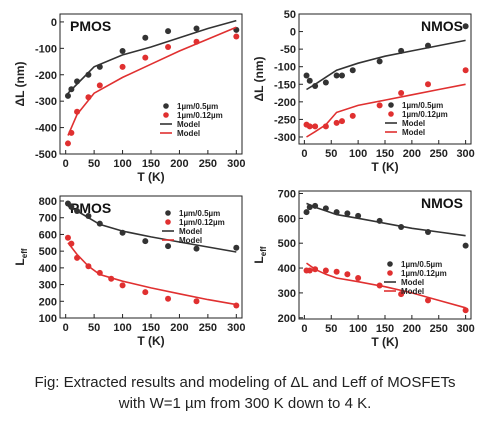  What do you see at coordinates (54, 23) in the screenshot?
I see `y-tick-label: 0` at bounding box center [54, 23].